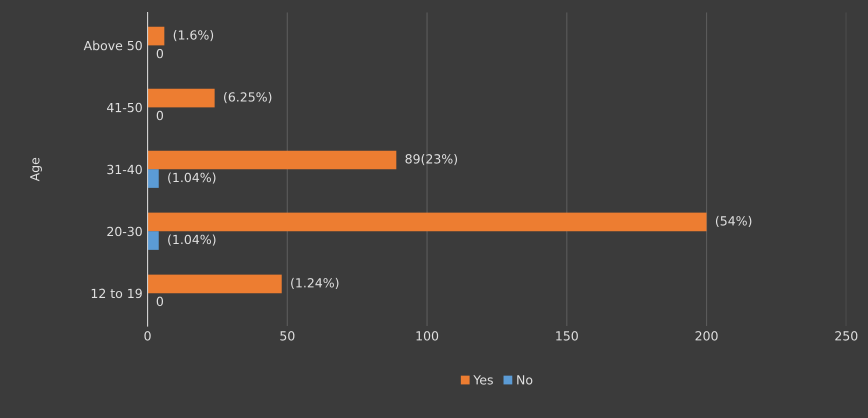 This screenshot has width=868, height=418. Describe the element at coordinates (734, 222) in the screenshot. I see `annotation: (54%)` at that location.